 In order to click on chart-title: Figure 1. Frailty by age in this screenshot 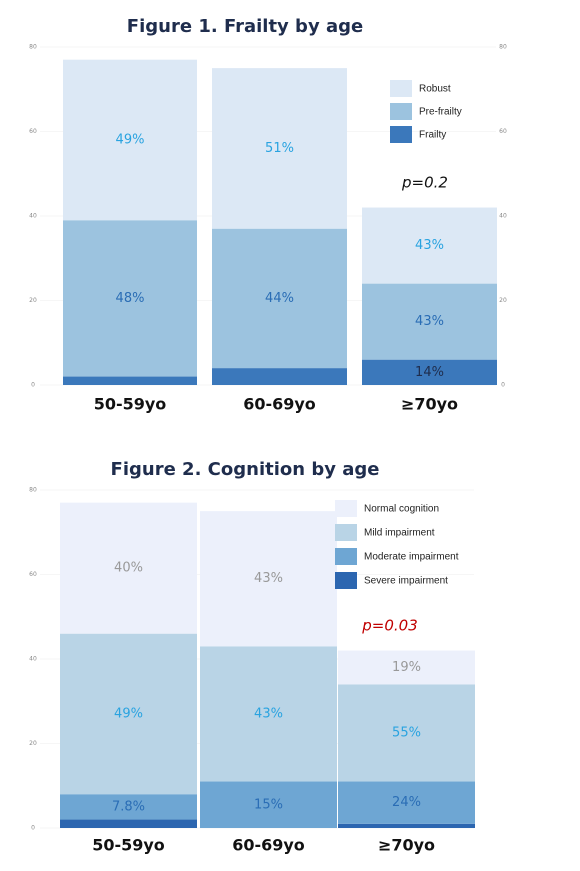, I will do `click(245, 26)`.